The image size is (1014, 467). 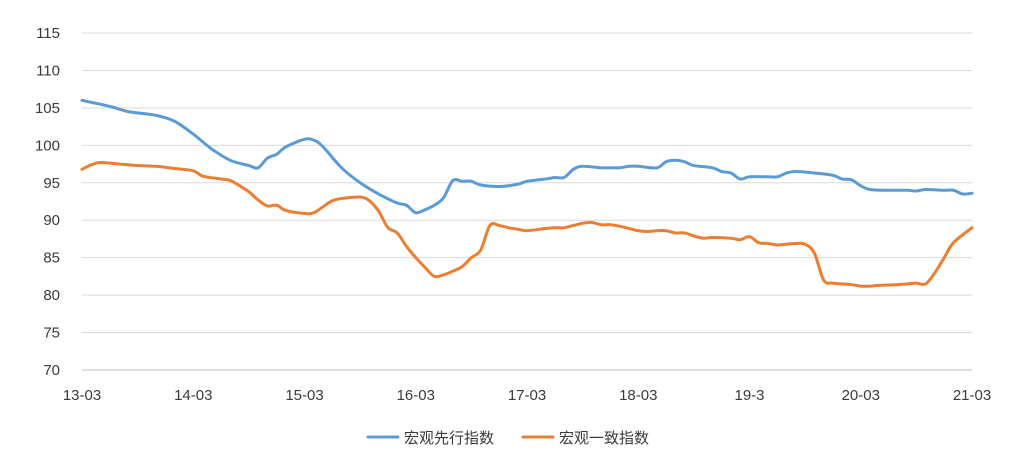 What do you see at coordinates (304, 395) in the screenshot?
I see `x-tick-label: 15-03` at bounding box center [304, 395].